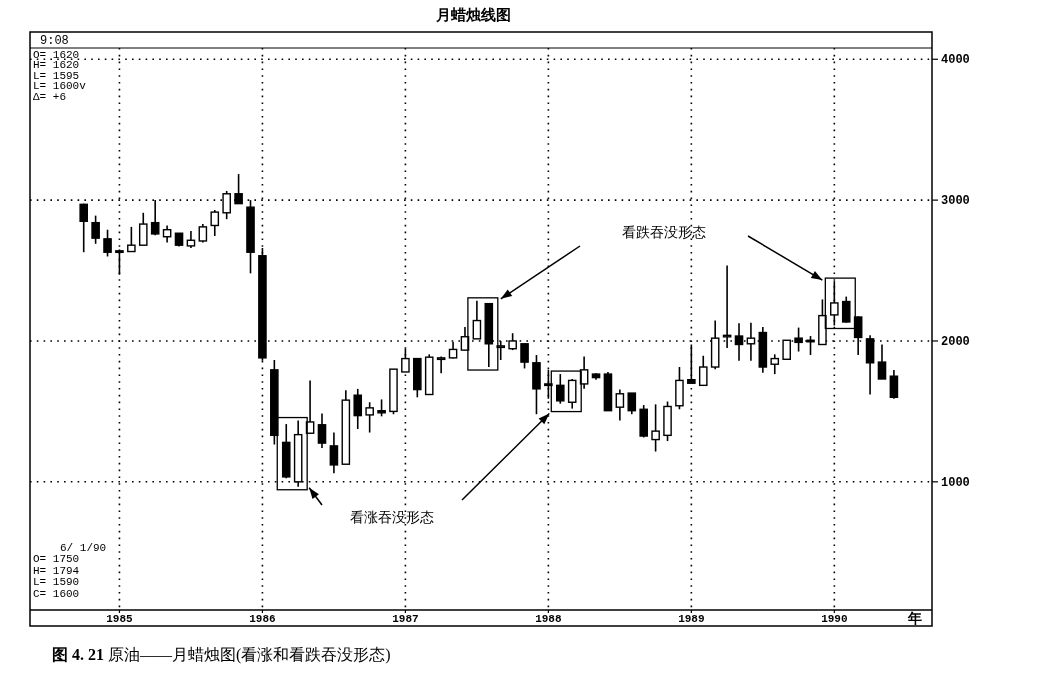 The width and height of the screenshot is (1037, 685). I want to click on annotation: O= 1750, so click(56, 559).